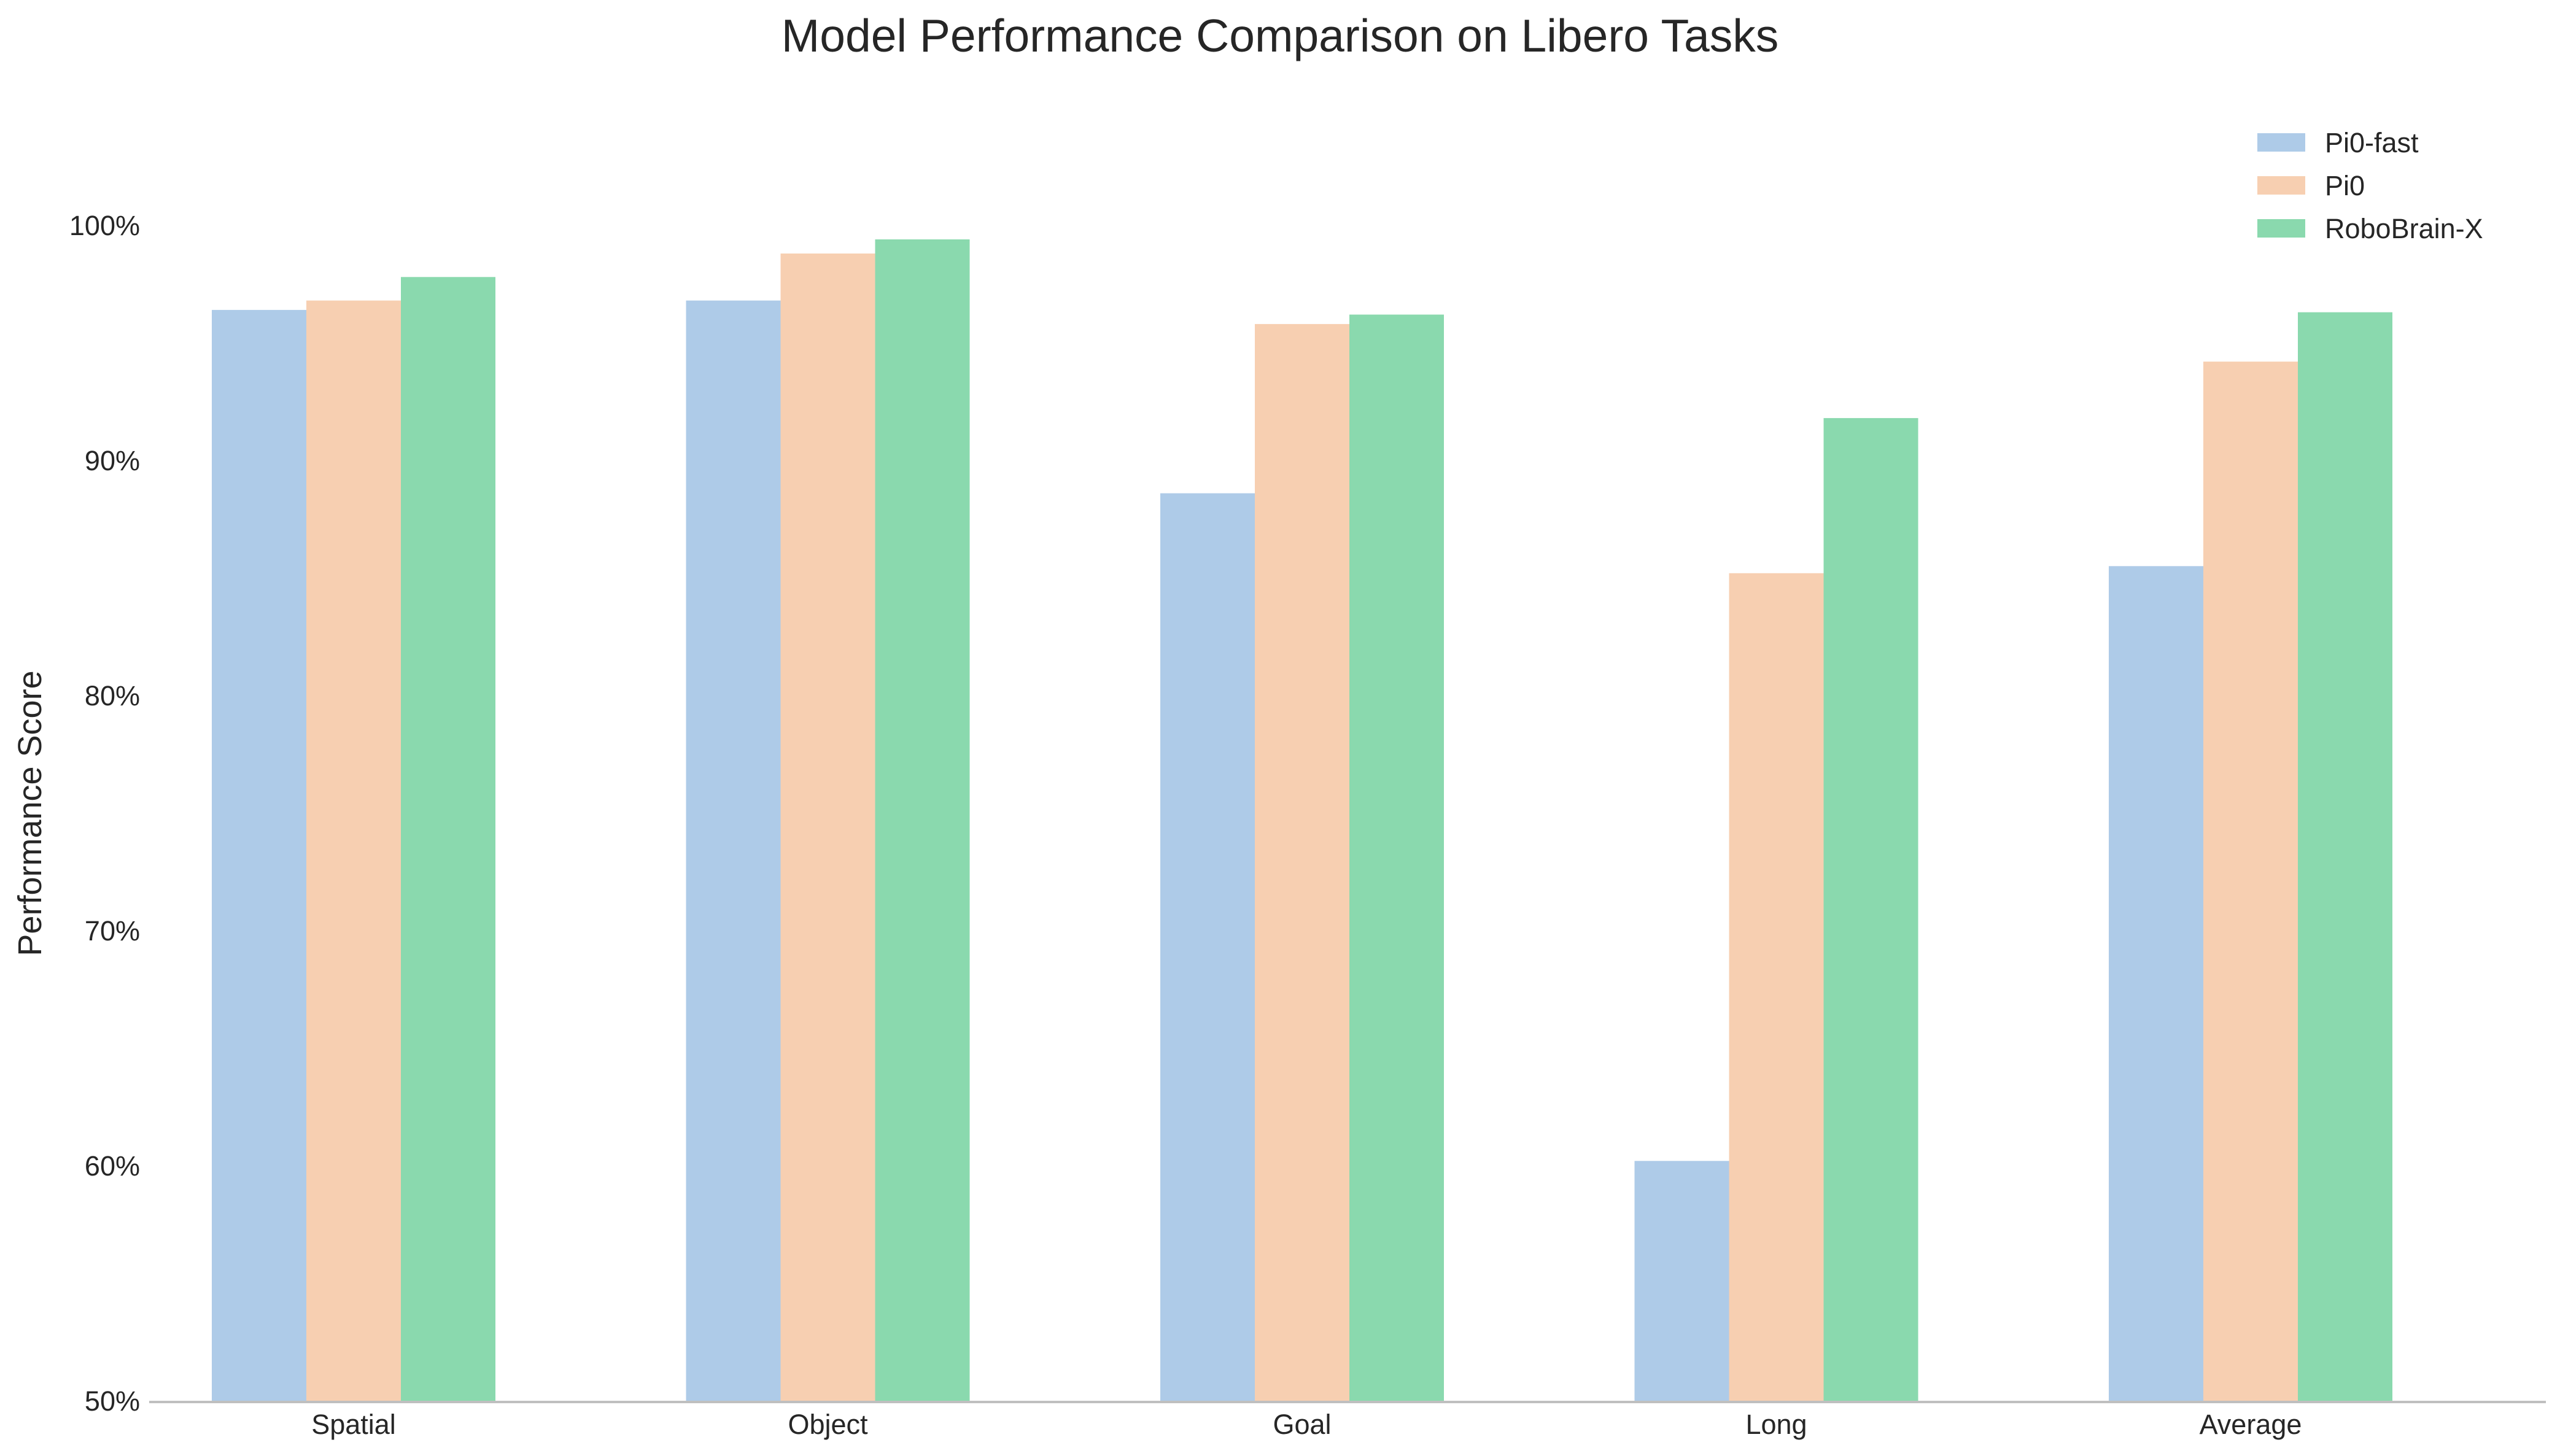 The image size is (2560, 1456). What do you see at coordinates (112, 931) in the screenshot?
I see `y-tick-label: 70%` at bounding box center [112, 931].